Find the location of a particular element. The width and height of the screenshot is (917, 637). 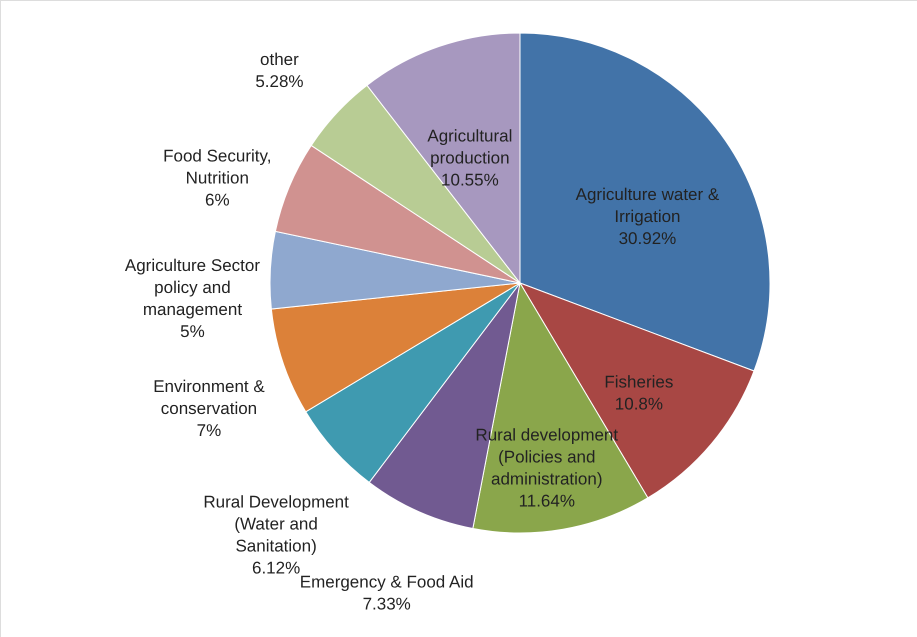

data-label: 6% is located at coordinates (217, 200).